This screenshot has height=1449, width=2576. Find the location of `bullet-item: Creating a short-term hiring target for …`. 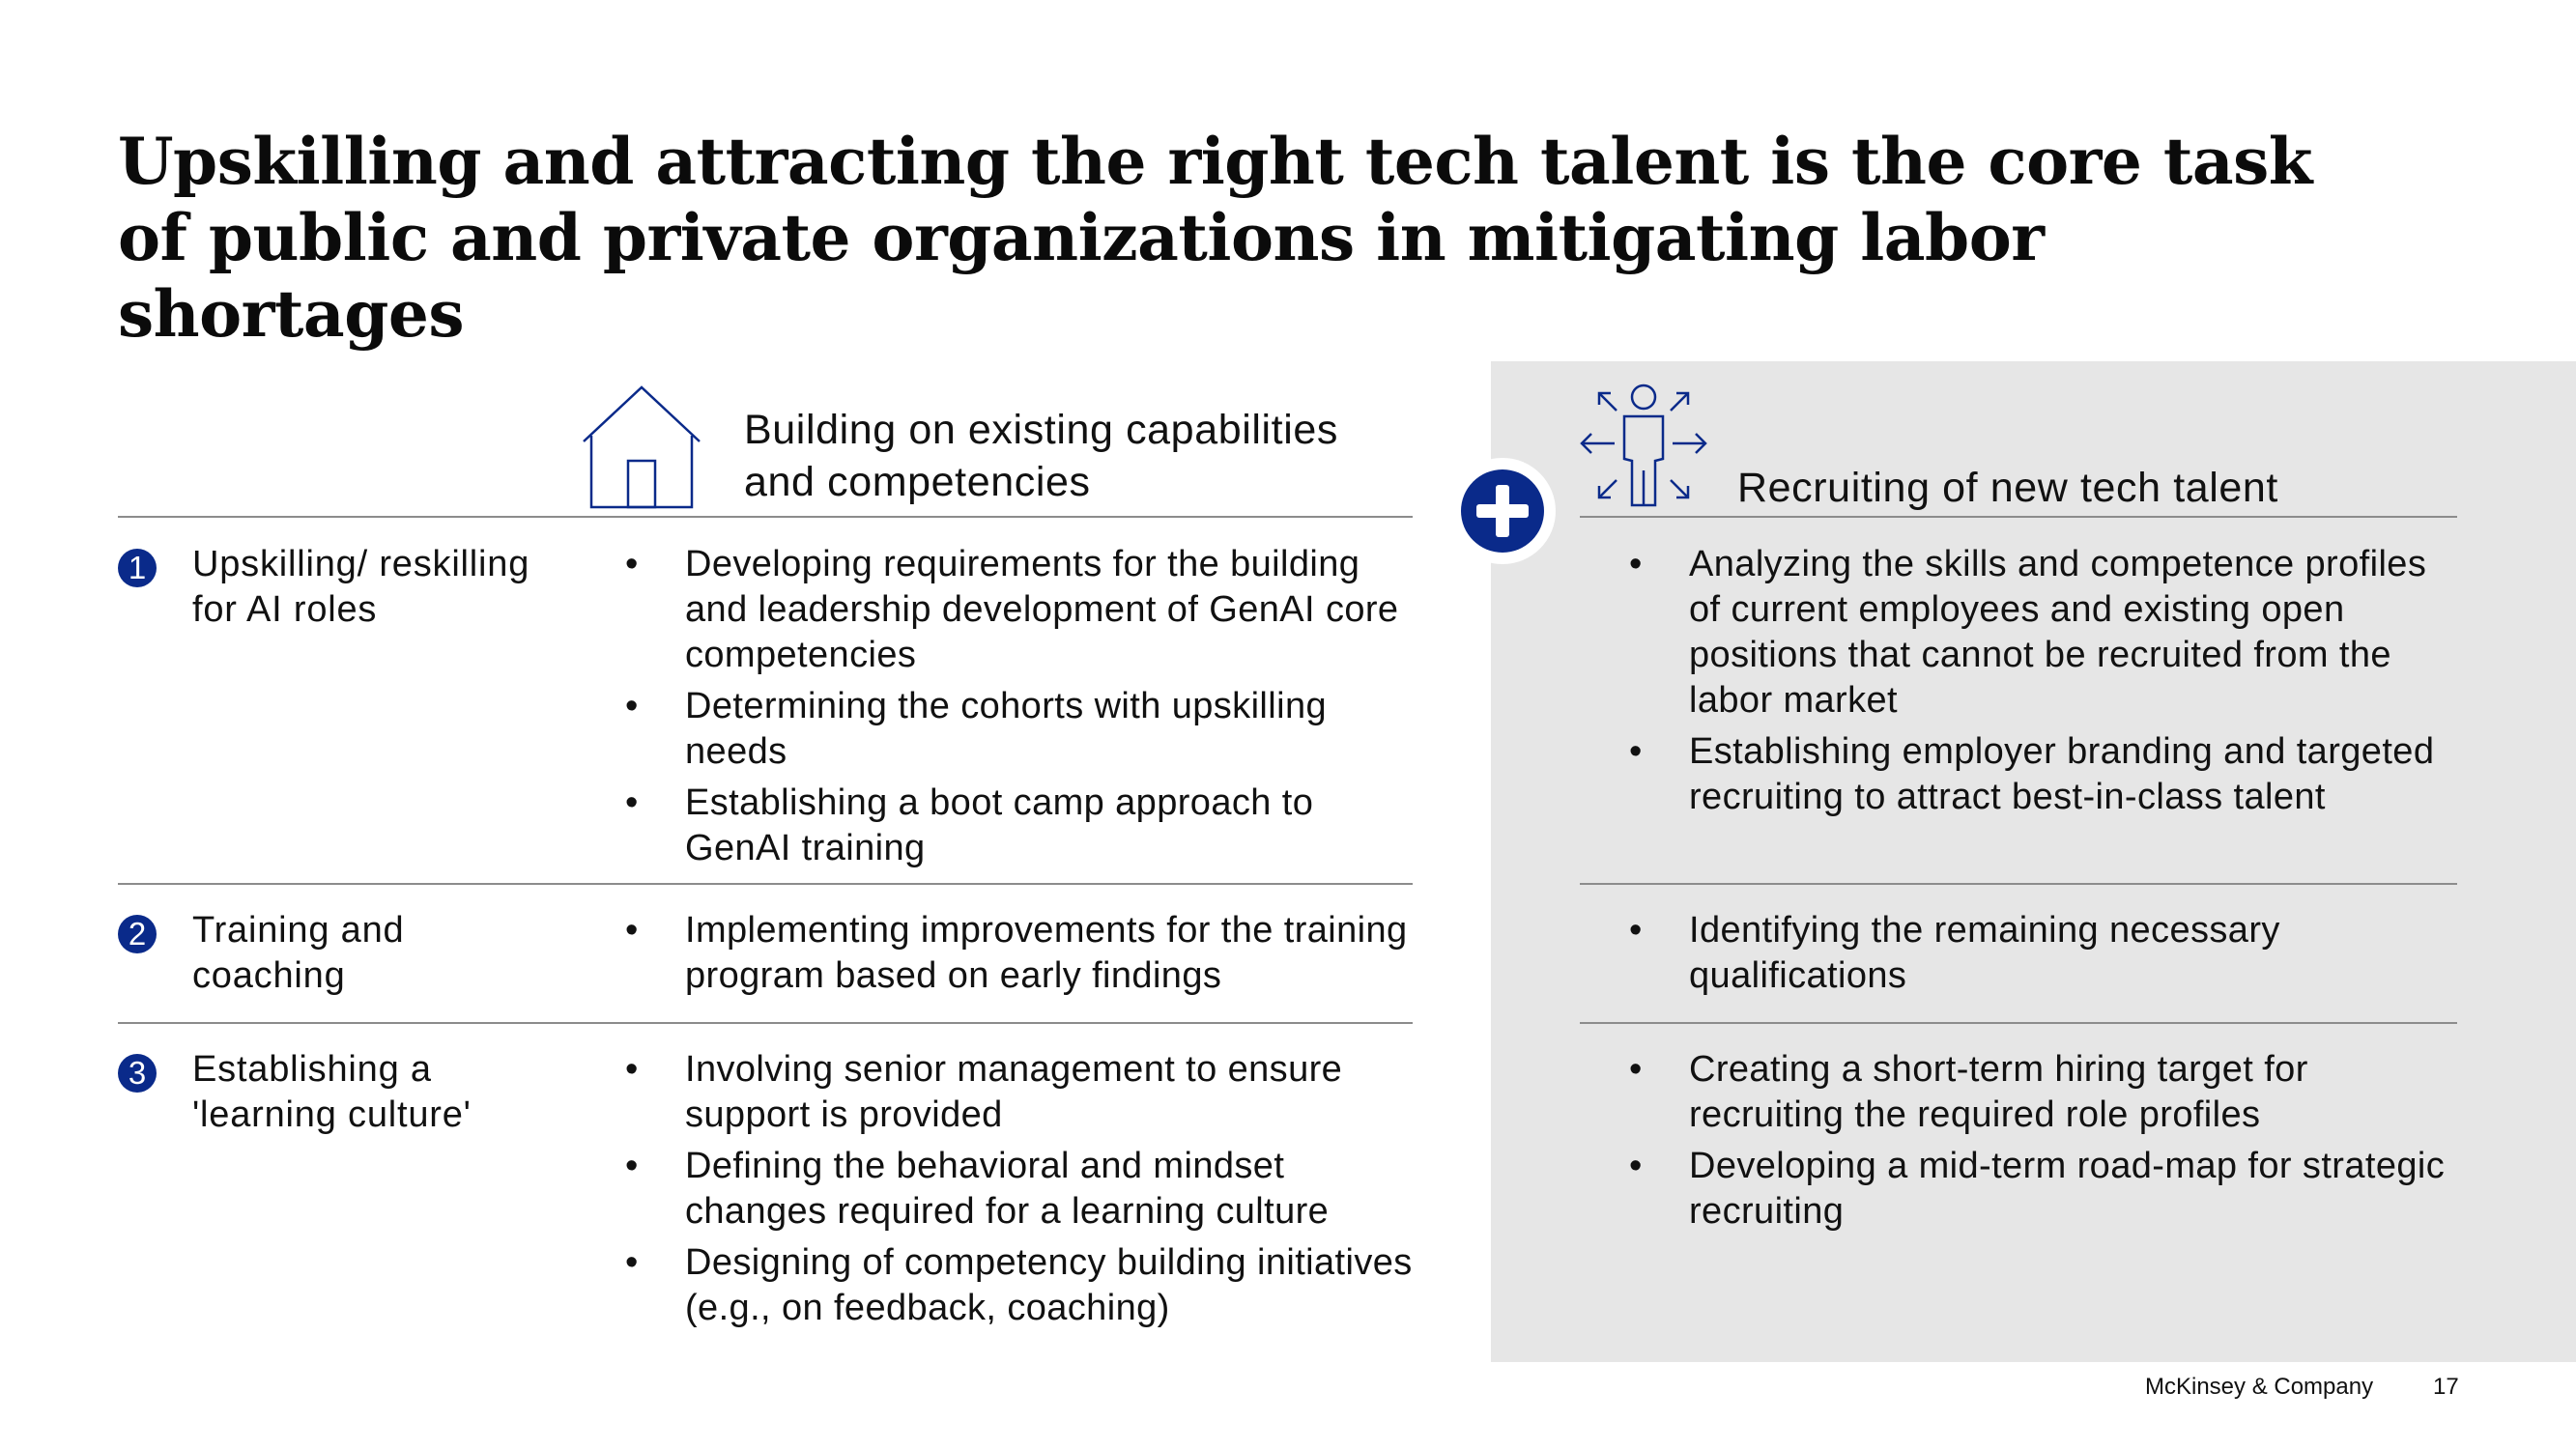

bullet-item: Creating a short-term hiring target for … is located at coordinates (2040, 1092).